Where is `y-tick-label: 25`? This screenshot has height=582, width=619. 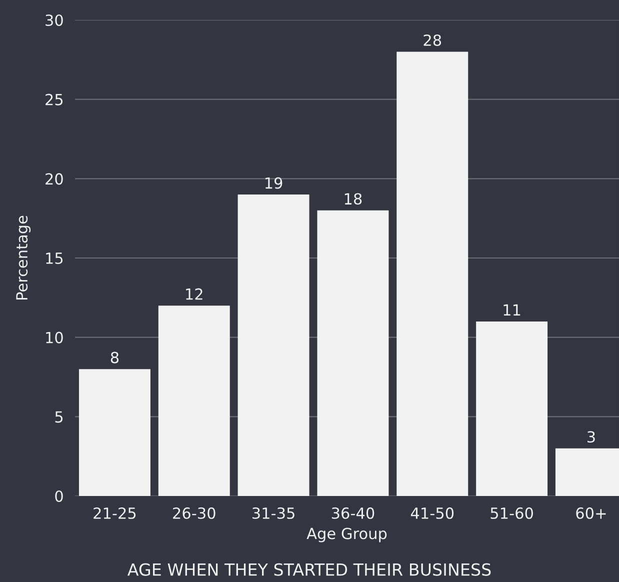 y-tick-label: 25 is located at coordinates (54, 100).